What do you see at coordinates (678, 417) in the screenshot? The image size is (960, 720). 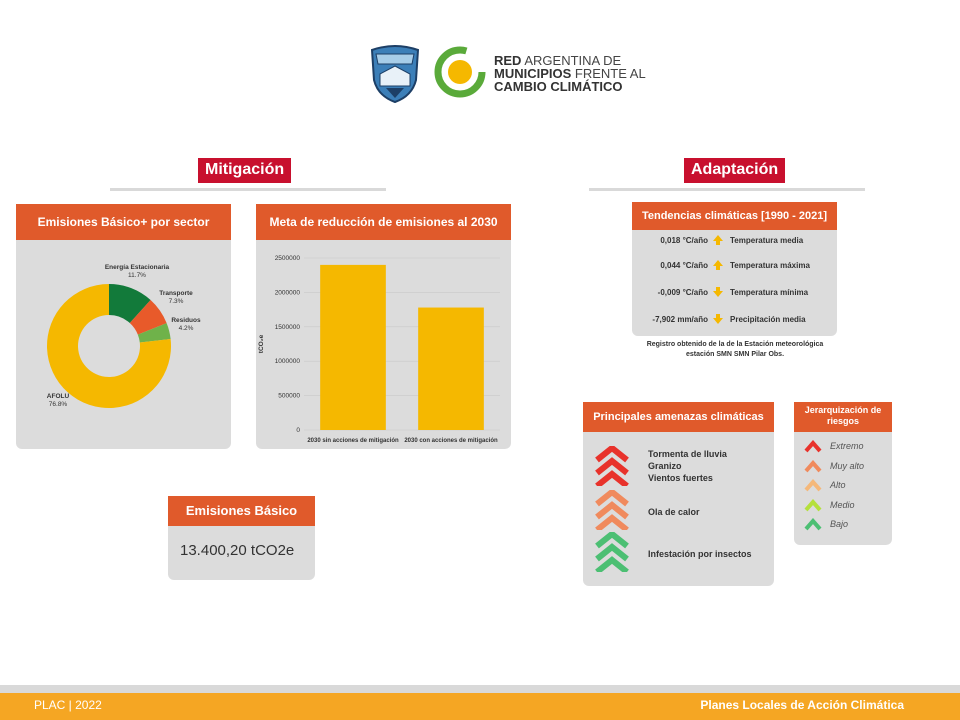 I see `threats-title: Principales amenazas climáticas` at bounding box center [678, 417].